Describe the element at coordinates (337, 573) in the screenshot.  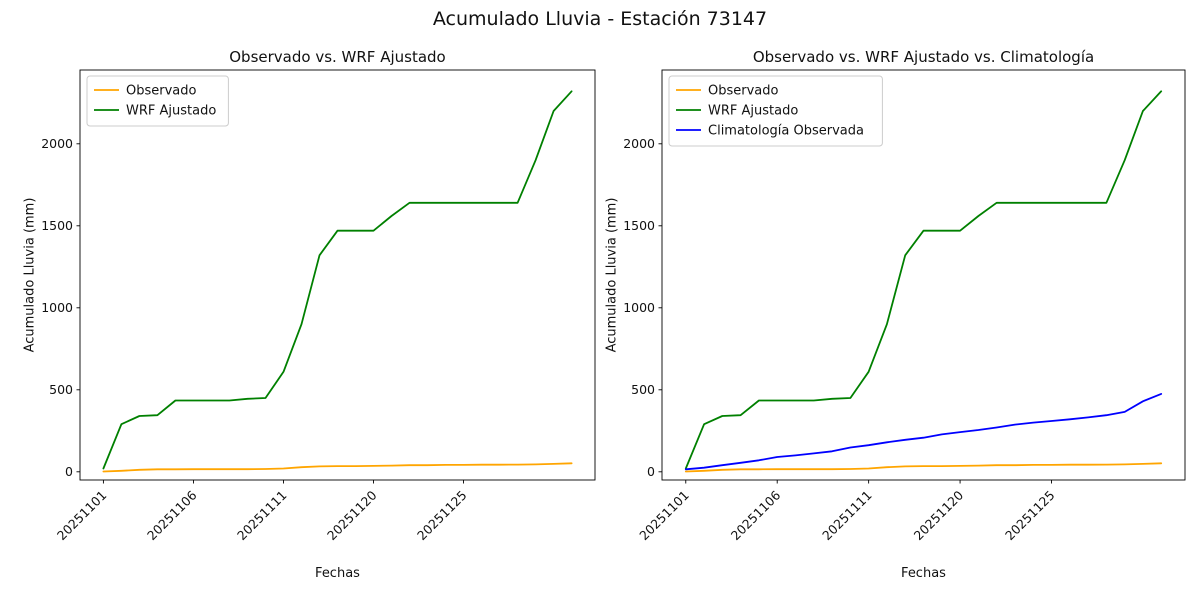
I see `left-x-axis-label: Fechas` at that location.